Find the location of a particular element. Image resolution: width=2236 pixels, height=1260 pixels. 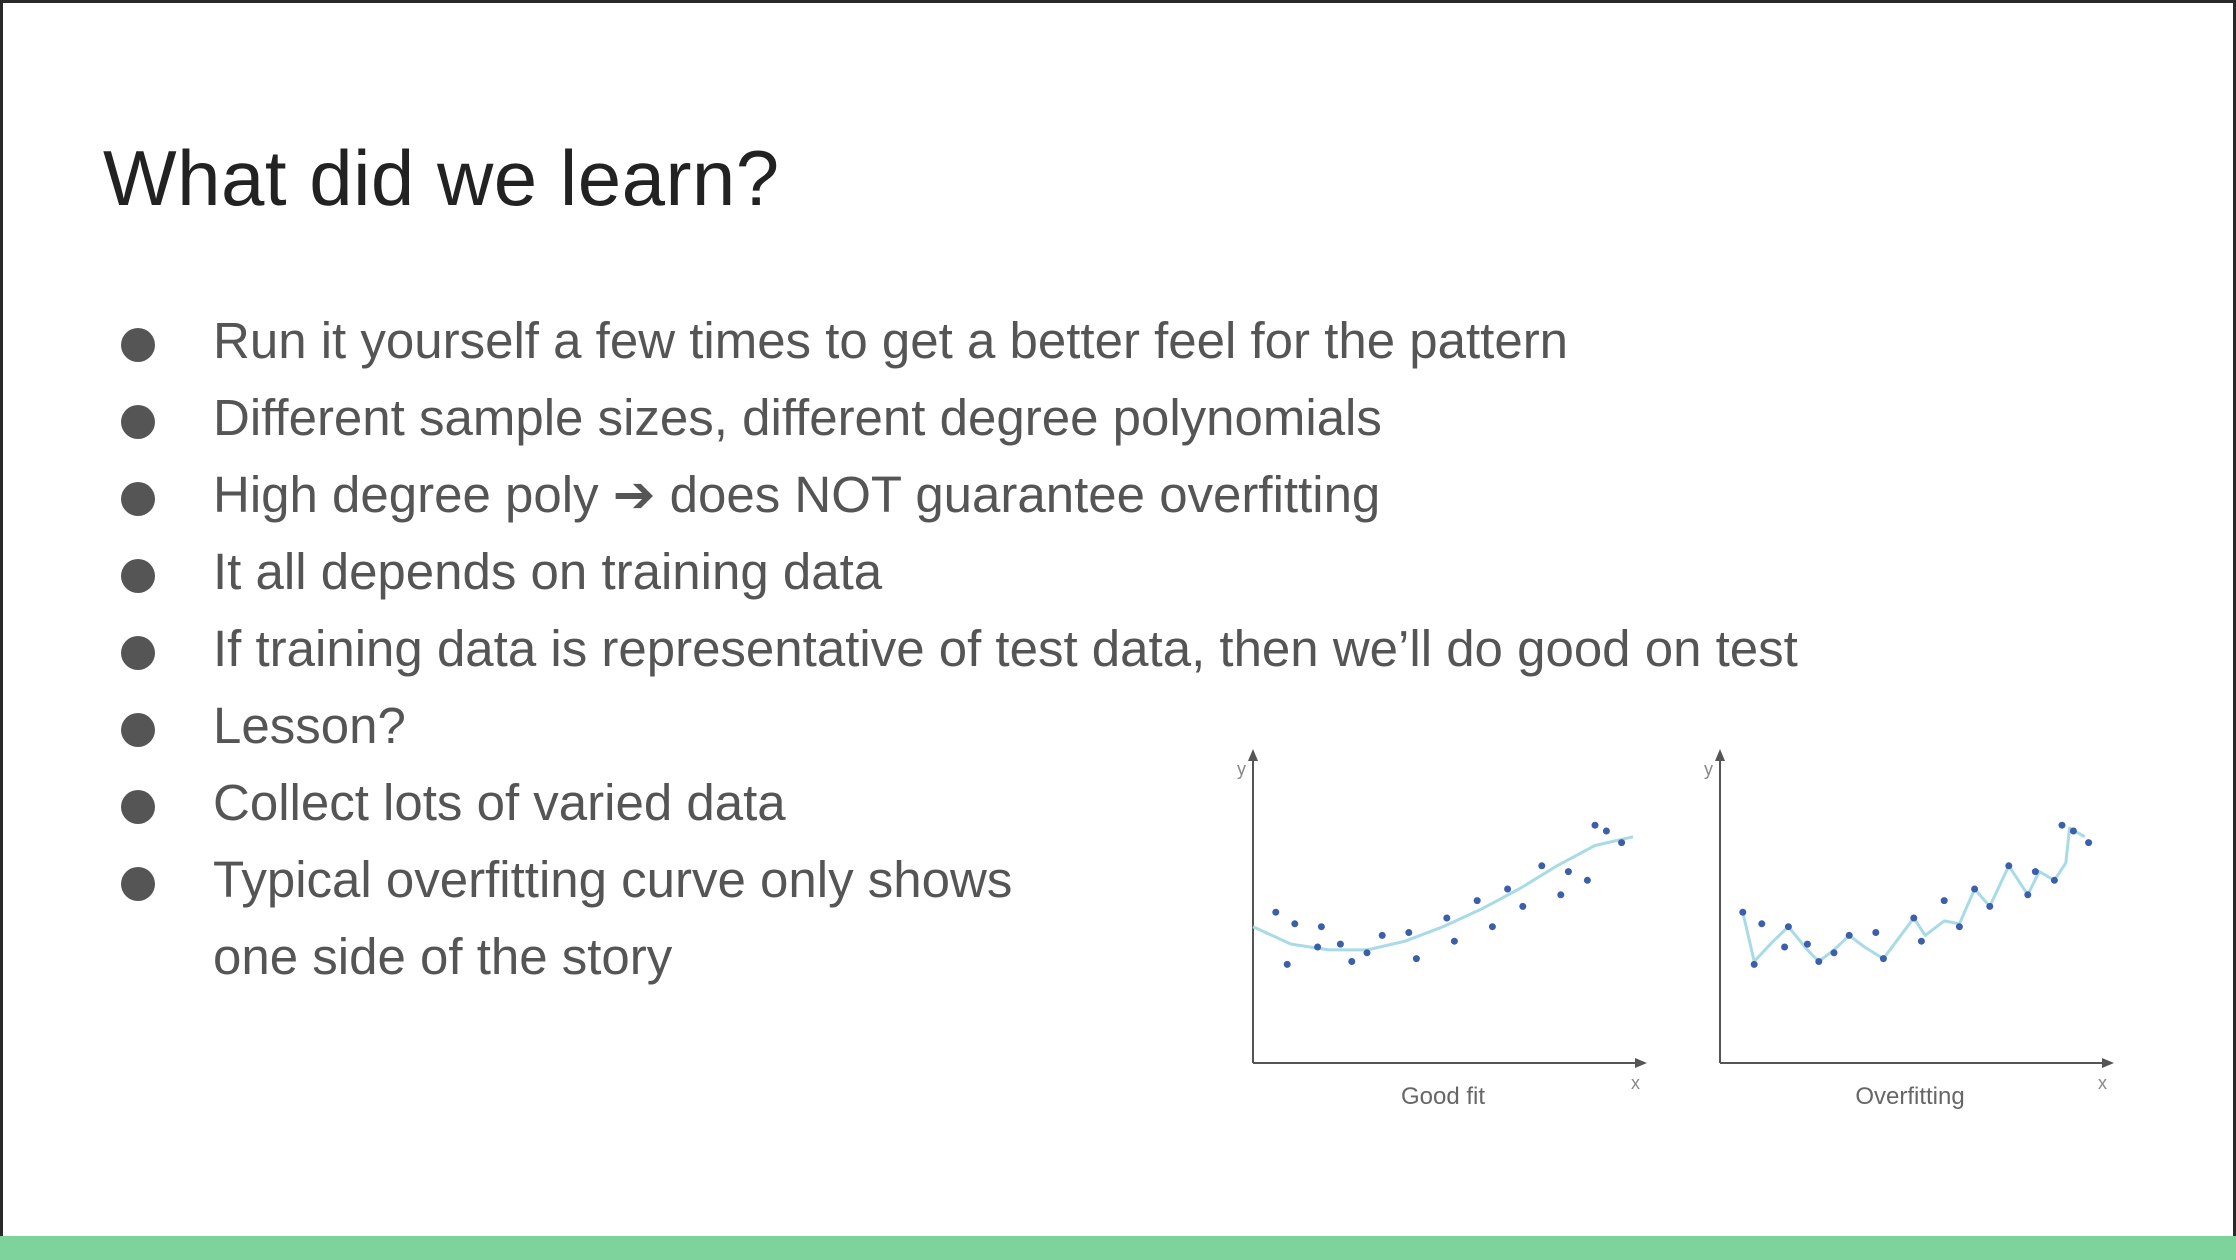

good-fit-plot is located at coordinates (1447, 908).